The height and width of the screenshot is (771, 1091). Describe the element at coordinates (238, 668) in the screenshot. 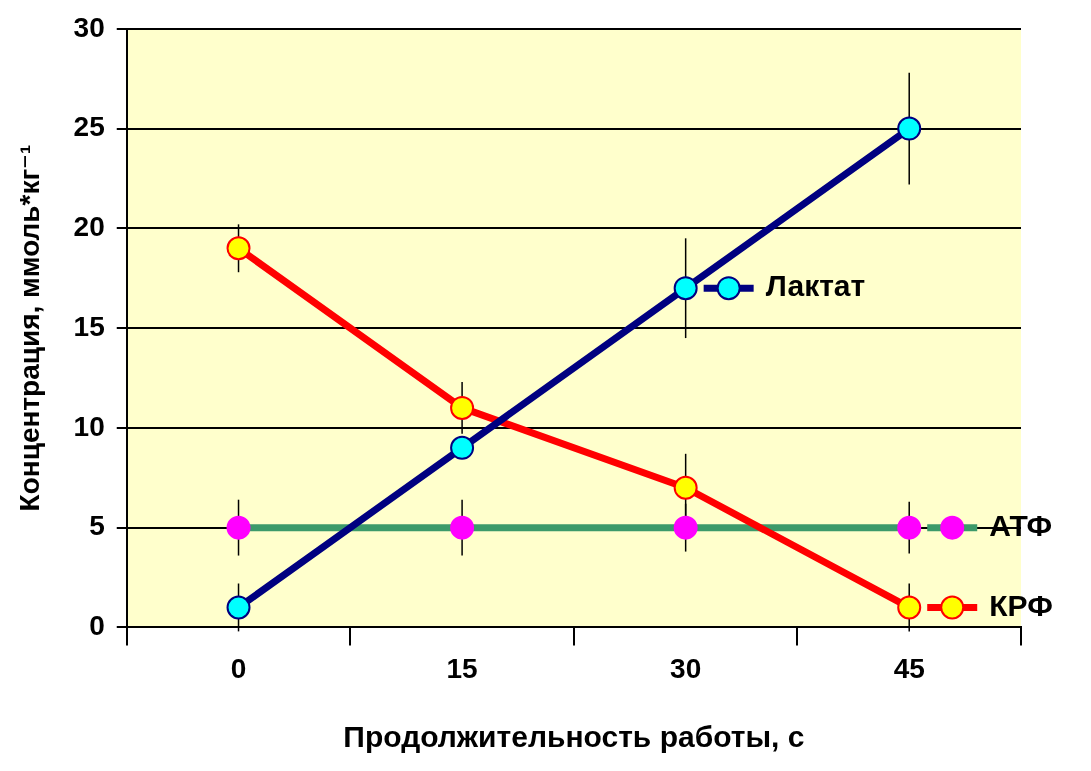

I see `x-tick-label: 0` at that location.